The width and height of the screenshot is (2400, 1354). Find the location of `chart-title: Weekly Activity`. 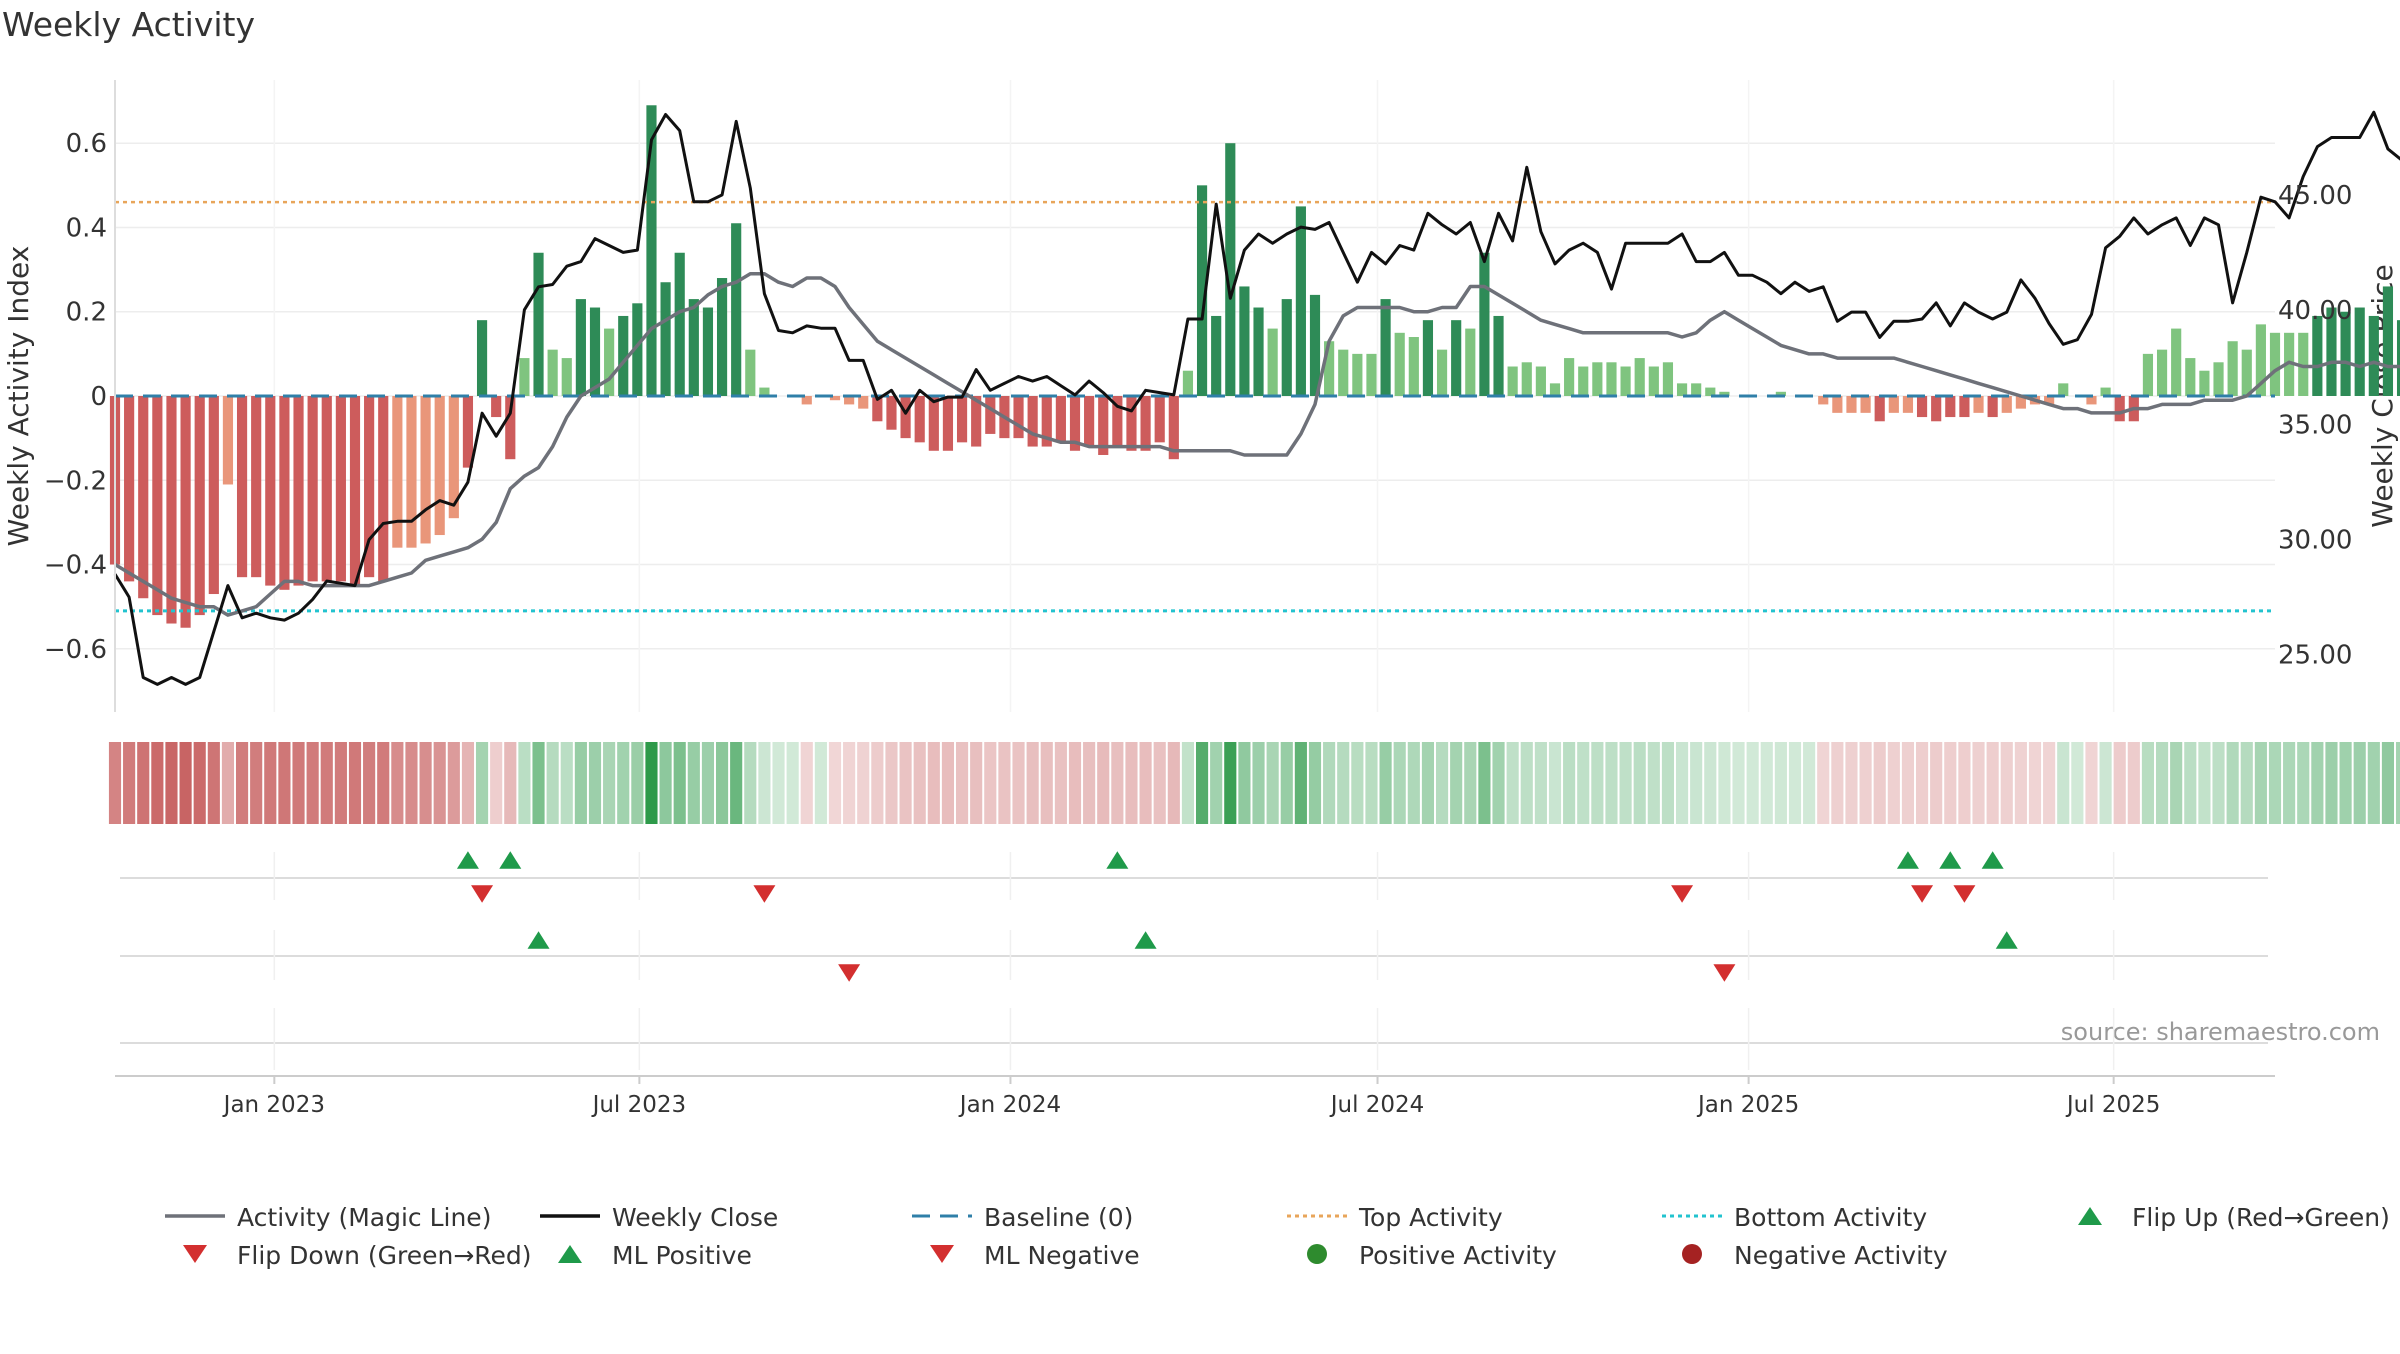

chart-title: Weekly Activity is located at coordinates (128, 24).